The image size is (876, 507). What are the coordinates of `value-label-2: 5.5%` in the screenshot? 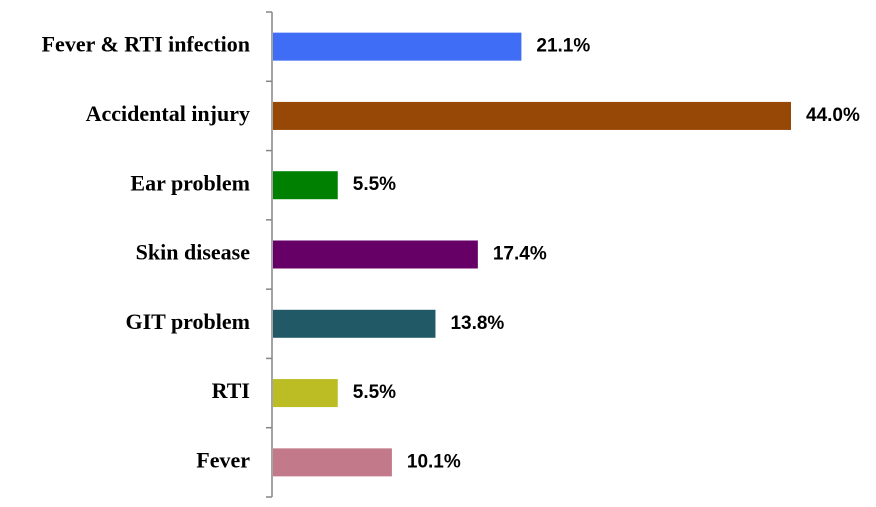 It's located at (374, 184).